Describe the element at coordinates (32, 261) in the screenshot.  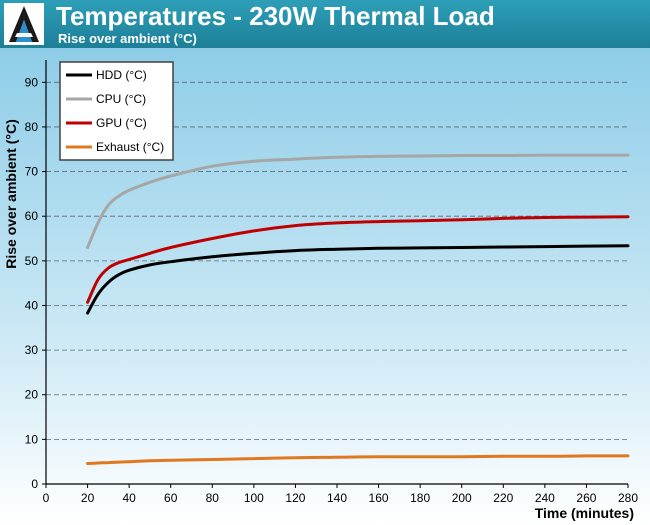
I see `y-tick-label: 50` at that location.